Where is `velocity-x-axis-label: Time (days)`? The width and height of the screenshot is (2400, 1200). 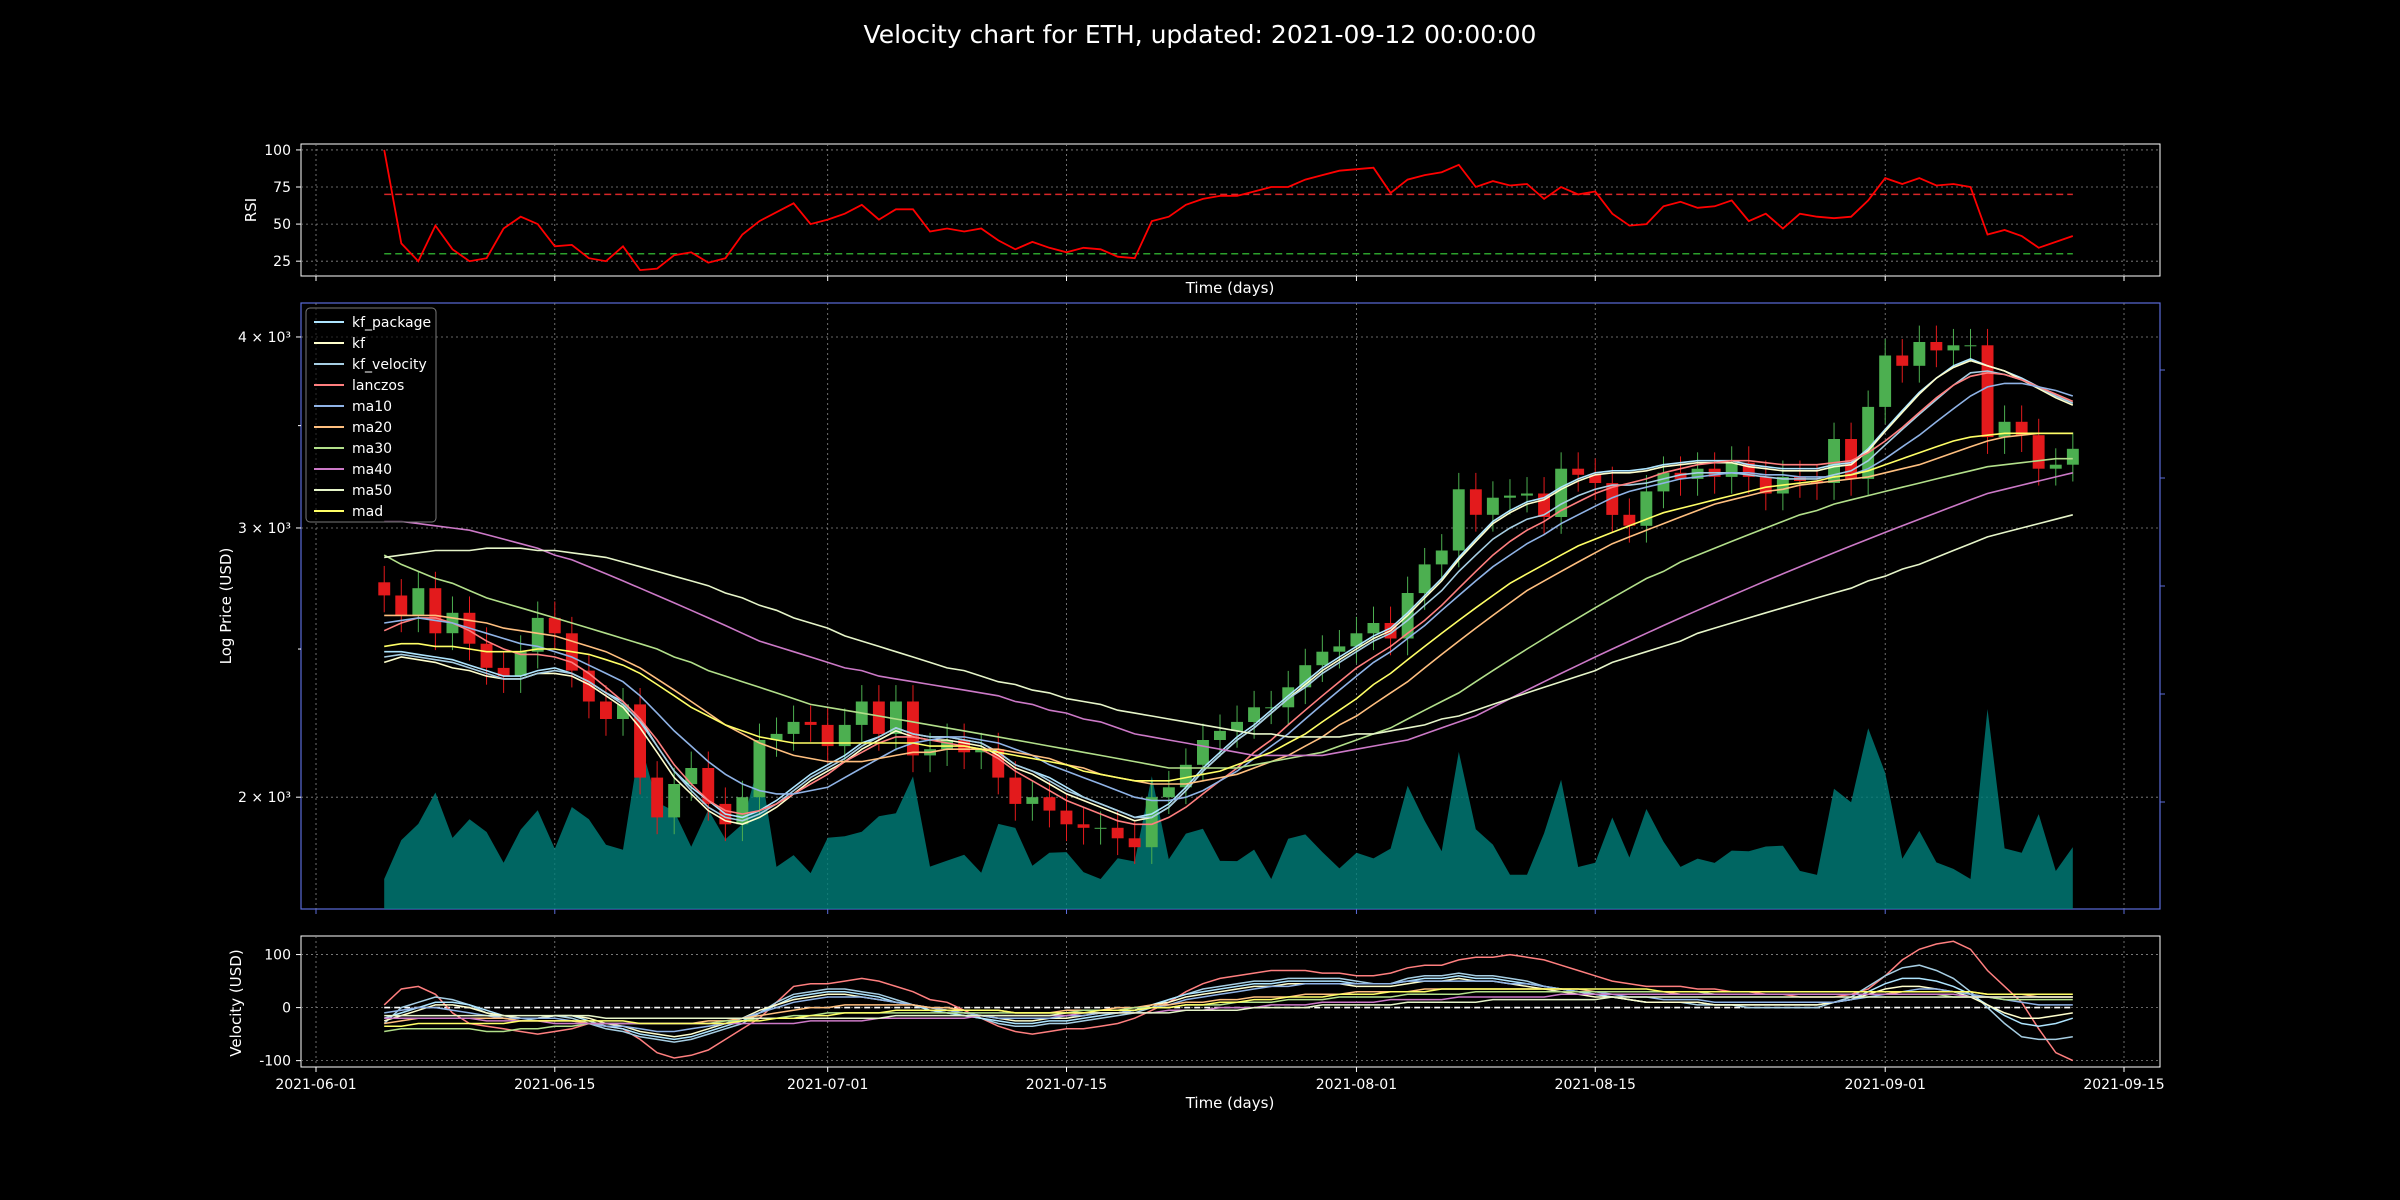 velocity-x-axis-label: Time (days) is located at coordinates (1230, 1103).